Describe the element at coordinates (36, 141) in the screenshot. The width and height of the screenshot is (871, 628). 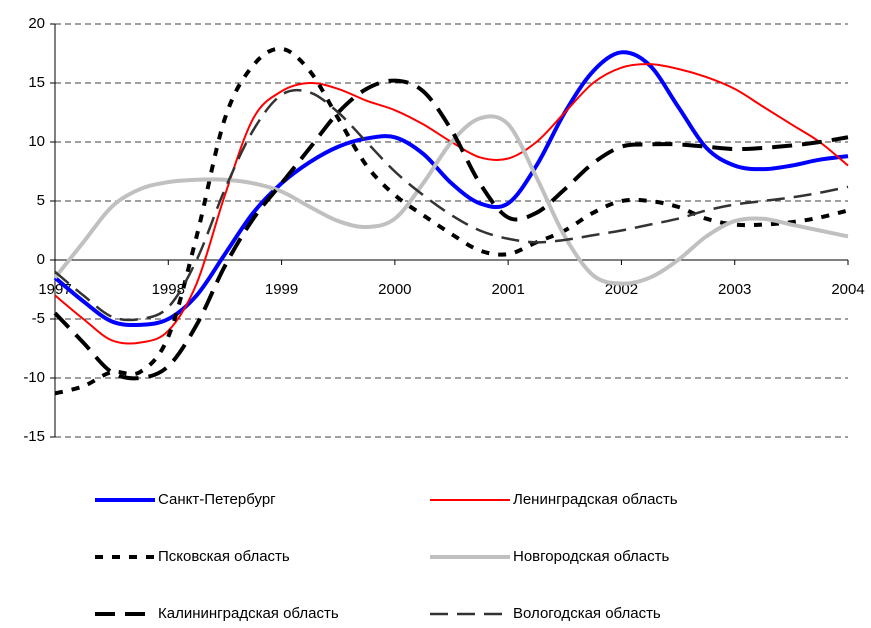
I see `y-tick-label: 10` at that location.